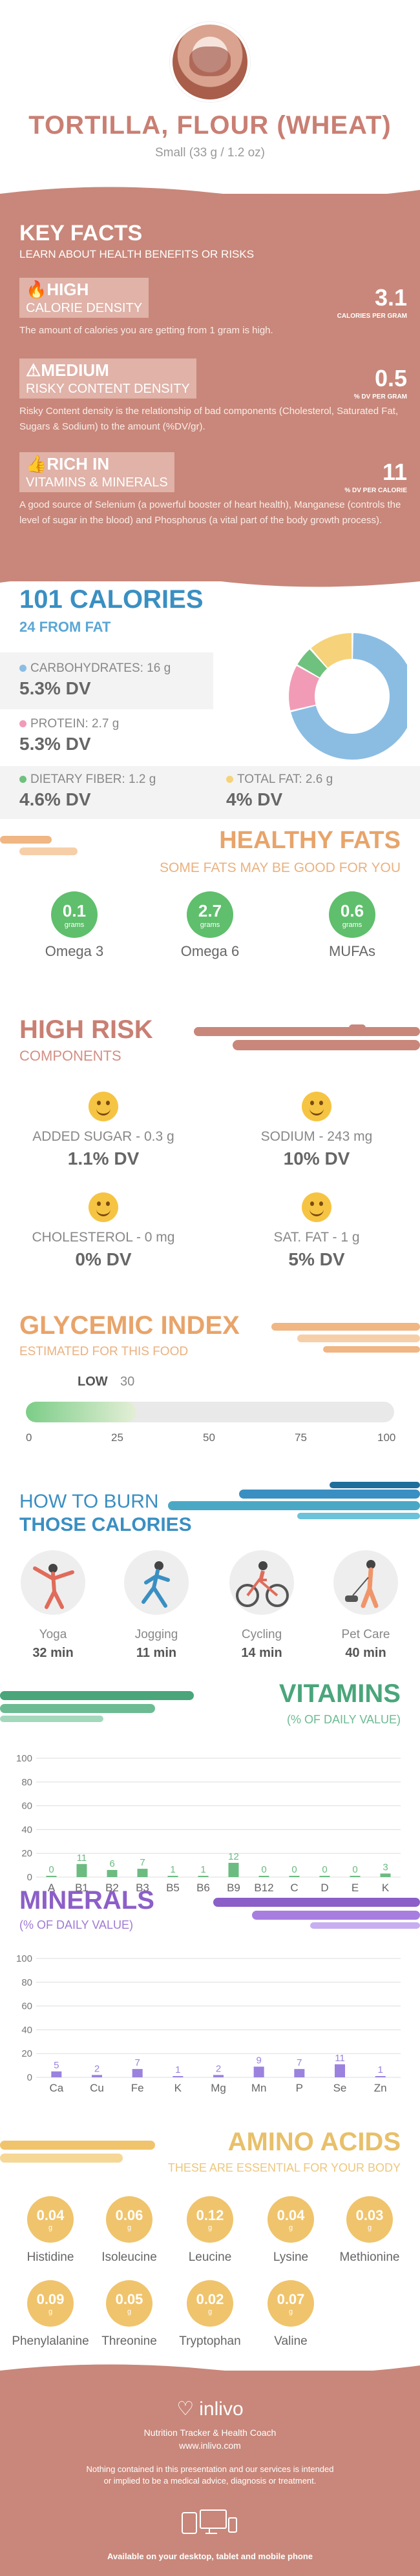 The width and height of the screenshot is (420, 2576). What do you see at coordinates (261, 1582) in the screenshot?
I see `cycling-icon` at bounding box center [261, 1582].